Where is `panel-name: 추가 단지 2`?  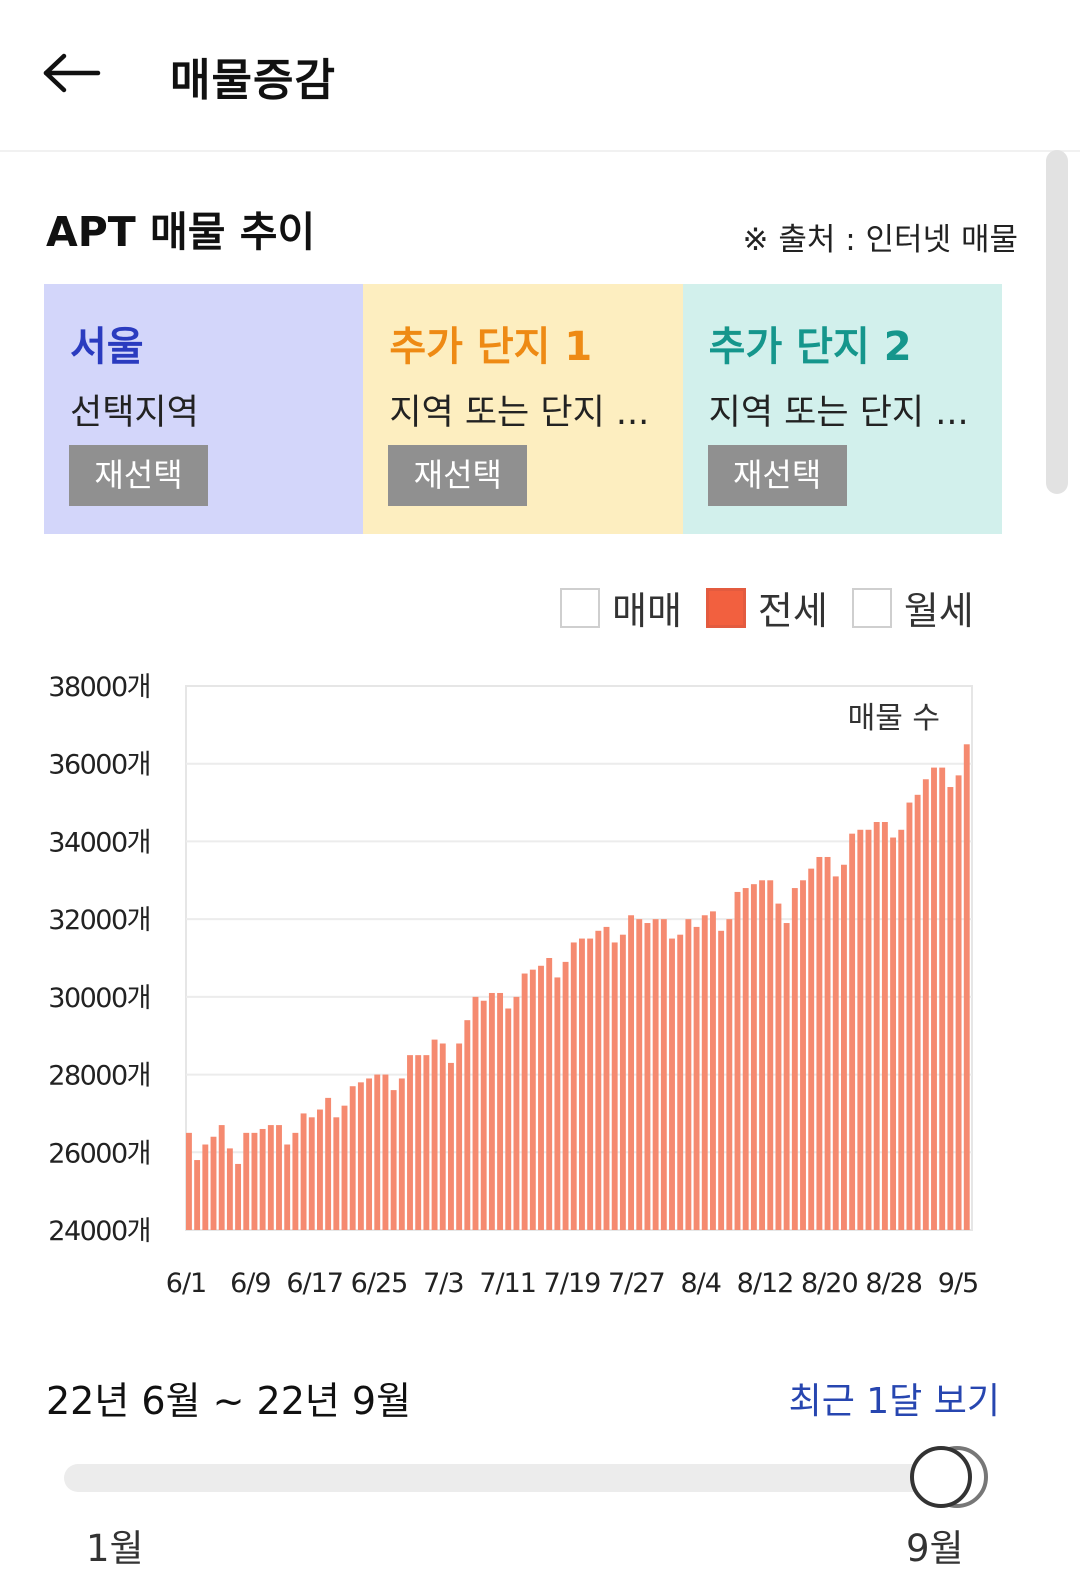 panel-name: 추가 단지 2 is located at coordinates (810, 347).